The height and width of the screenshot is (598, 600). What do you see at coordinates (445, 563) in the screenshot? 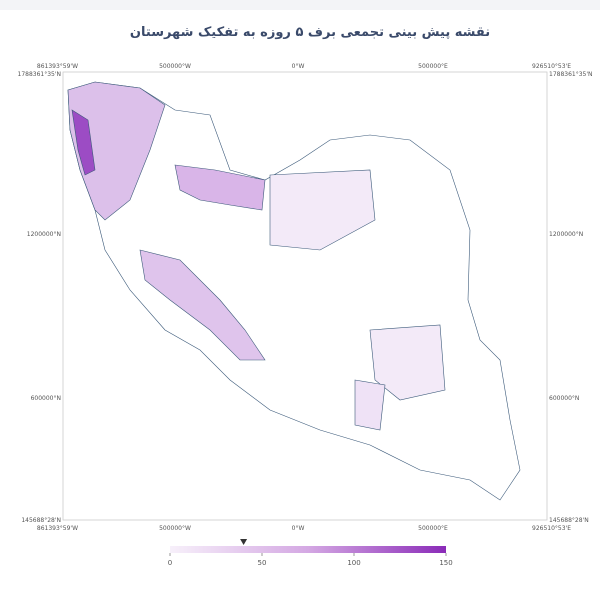
I see `colorbar-tick-label: 150` at bounding box center [445, 563].